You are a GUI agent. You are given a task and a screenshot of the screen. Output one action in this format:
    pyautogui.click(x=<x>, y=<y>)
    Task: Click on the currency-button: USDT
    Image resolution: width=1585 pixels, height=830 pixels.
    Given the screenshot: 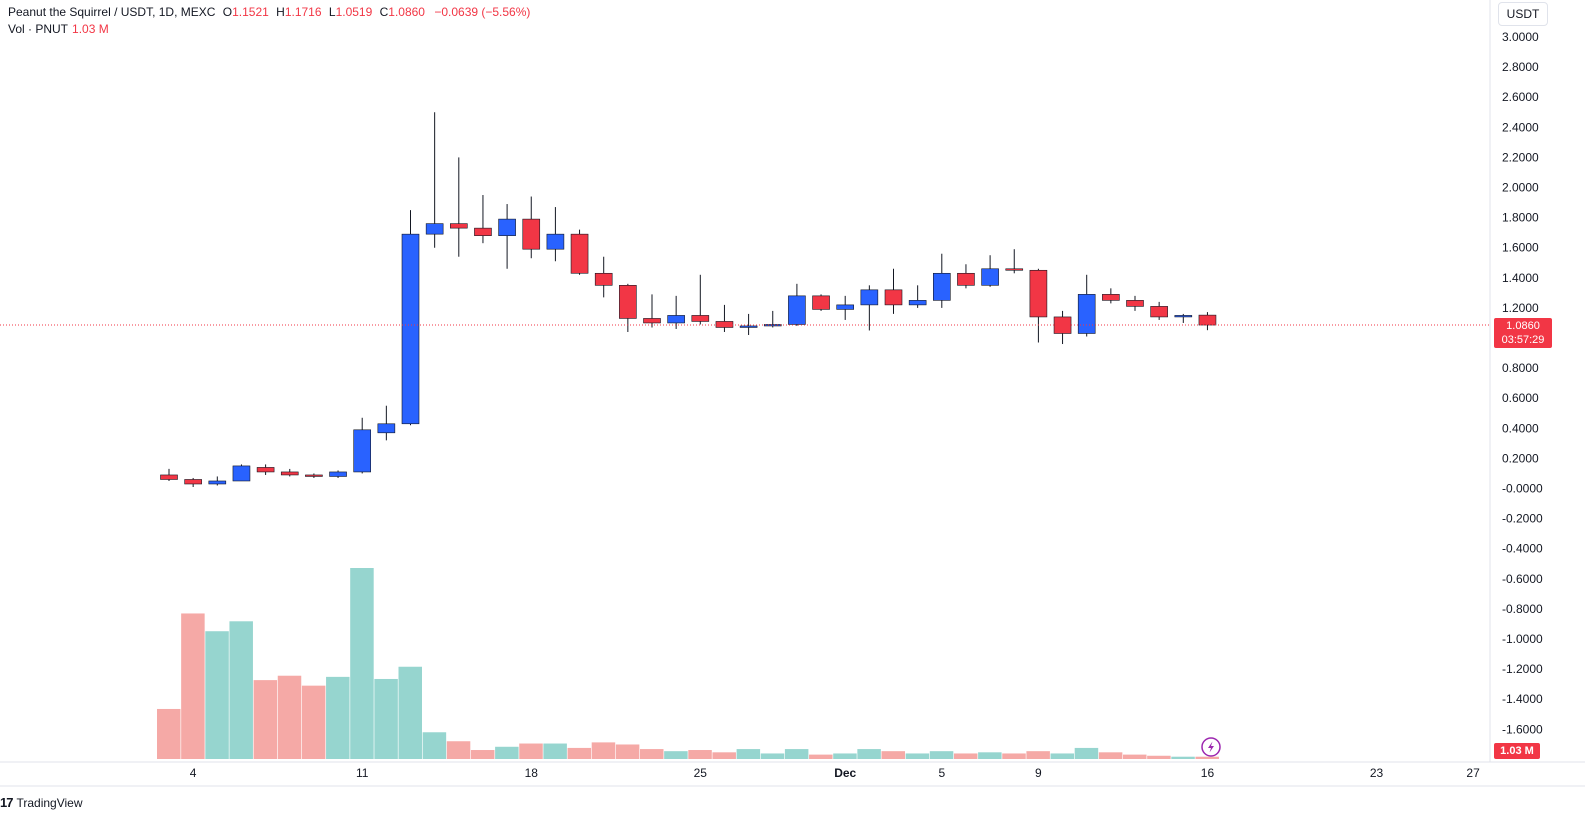 What is the action you would take?
    pyautogui.click(x=1523, y=14)
    